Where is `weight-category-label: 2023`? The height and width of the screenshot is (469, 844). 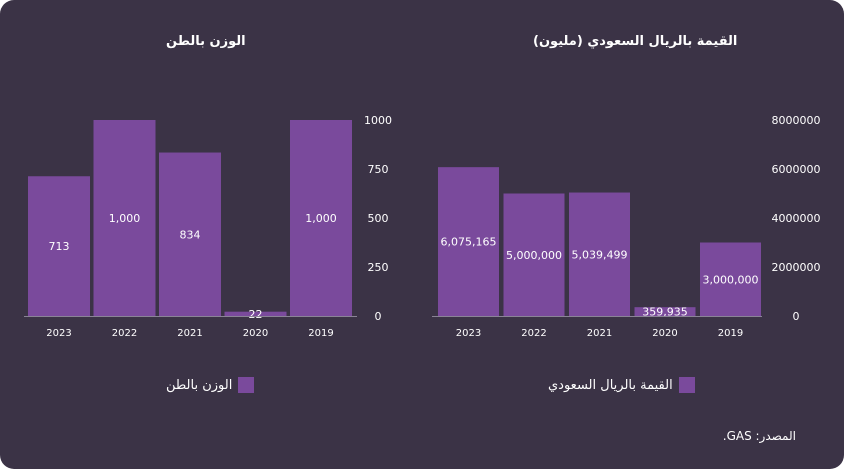
weight-category-label: 2023 is located at coordinates (58, 333).